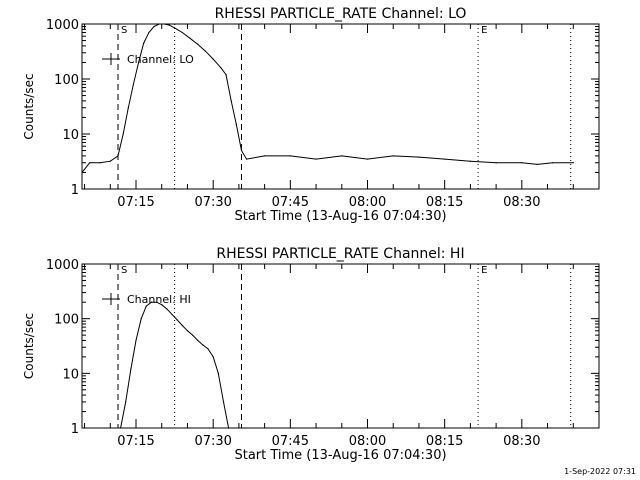 Image resolution: width=640 pixels, height=480 pixels. I want to click on chart-title: RHESSI PARTICLE_RATE Channel: LO, so click(341, 14).